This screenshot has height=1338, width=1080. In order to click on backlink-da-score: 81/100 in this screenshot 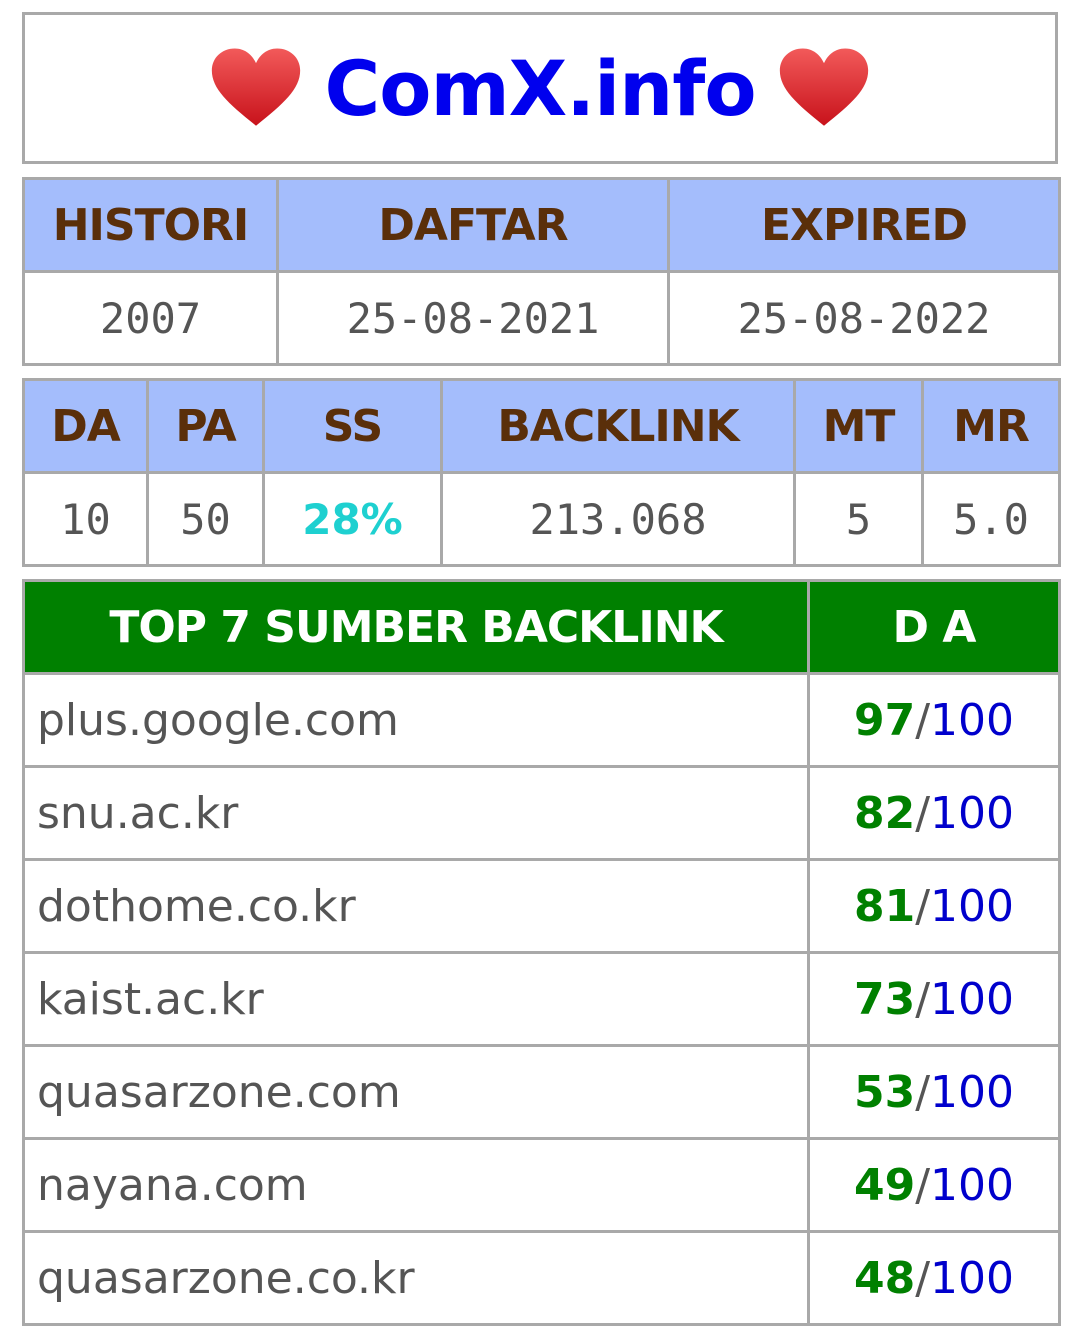, I will do `click(934, 906)`.